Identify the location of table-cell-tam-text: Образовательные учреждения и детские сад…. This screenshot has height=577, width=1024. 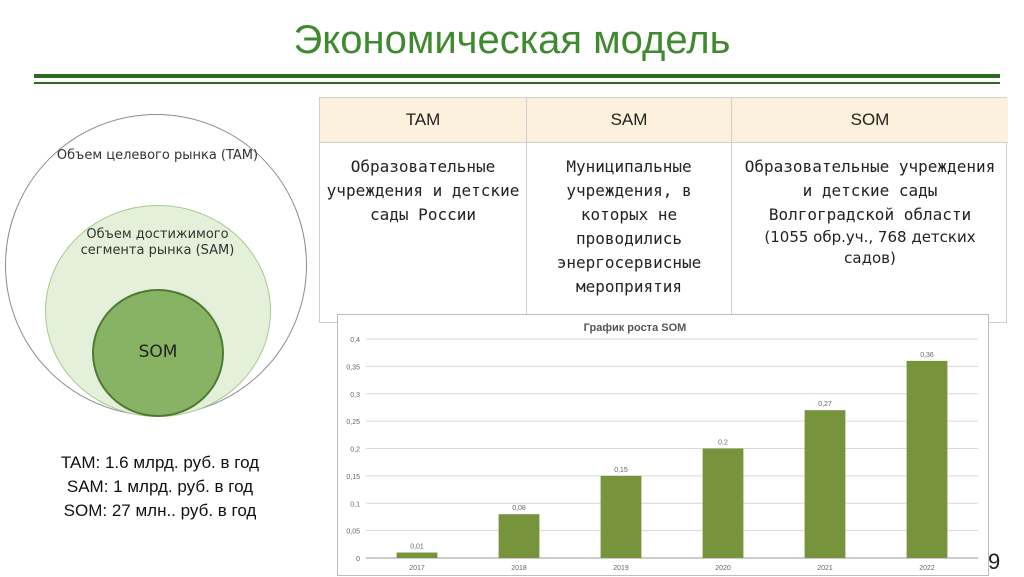
(423, 190).